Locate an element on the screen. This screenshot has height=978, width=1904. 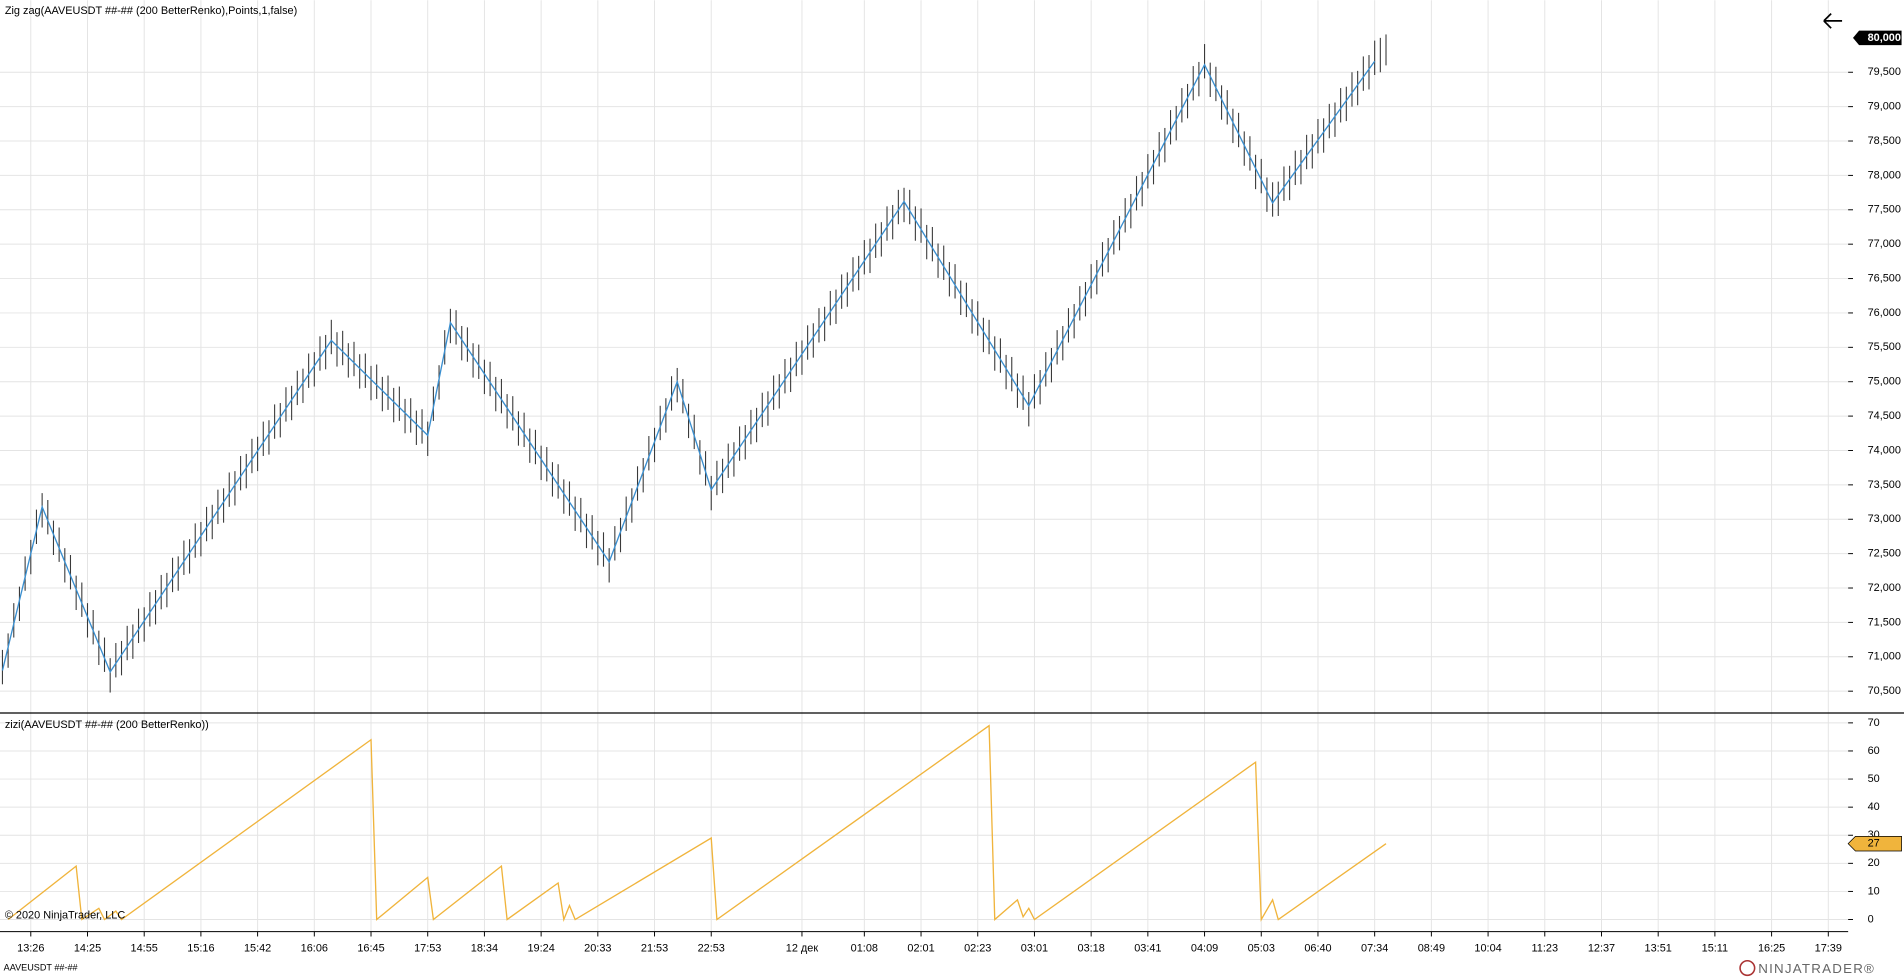
x-tick-label: 07:34 is located at coordinates (1374, 948).